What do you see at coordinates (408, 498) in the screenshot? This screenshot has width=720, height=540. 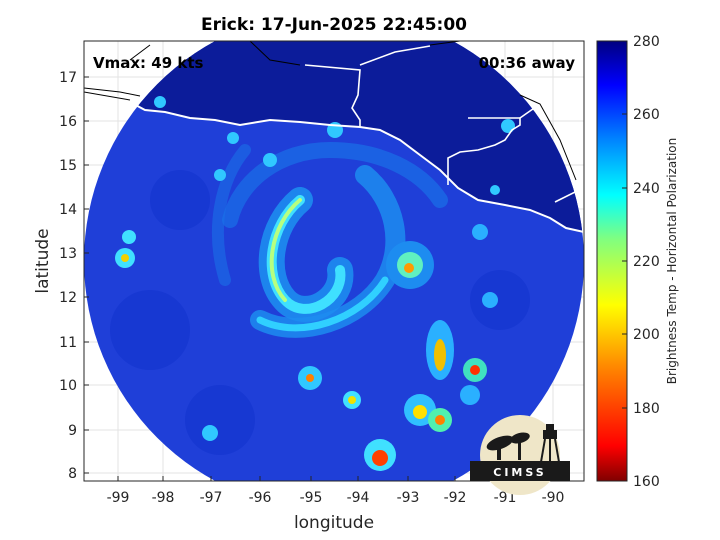 I see `x-tick-label: -93` at bounding box center [408, 498].